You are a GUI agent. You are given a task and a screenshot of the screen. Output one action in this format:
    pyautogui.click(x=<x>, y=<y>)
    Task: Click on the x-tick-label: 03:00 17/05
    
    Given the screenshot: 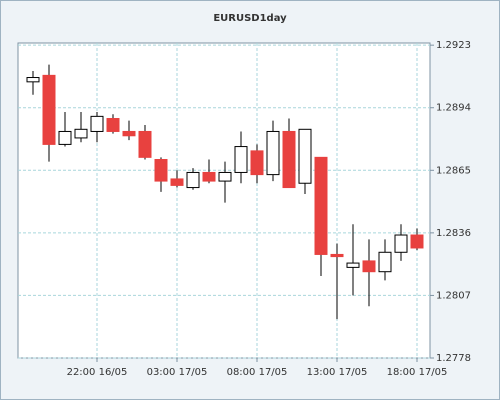 What is the action you would take?
    pyautogui.click(x=177, y=372)
    